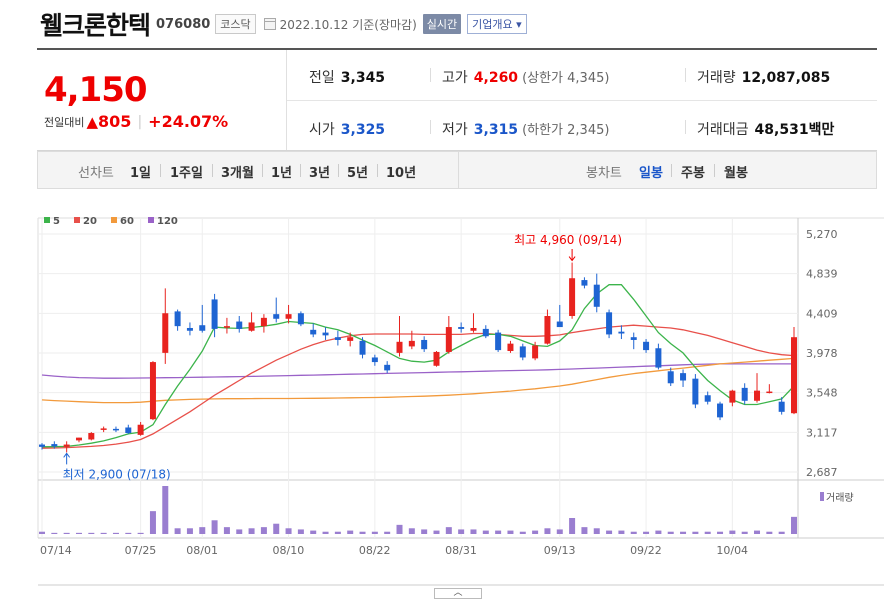  I want to click on tab-10y: 10년, so click(401, 173).